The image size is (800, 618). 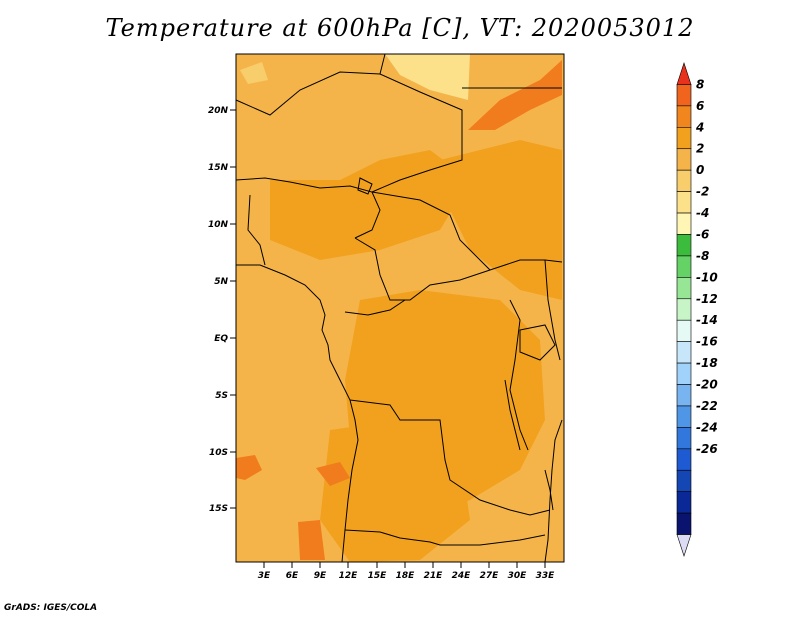 I want to click on colorbar-label: -8, so click(x=702, y=256).